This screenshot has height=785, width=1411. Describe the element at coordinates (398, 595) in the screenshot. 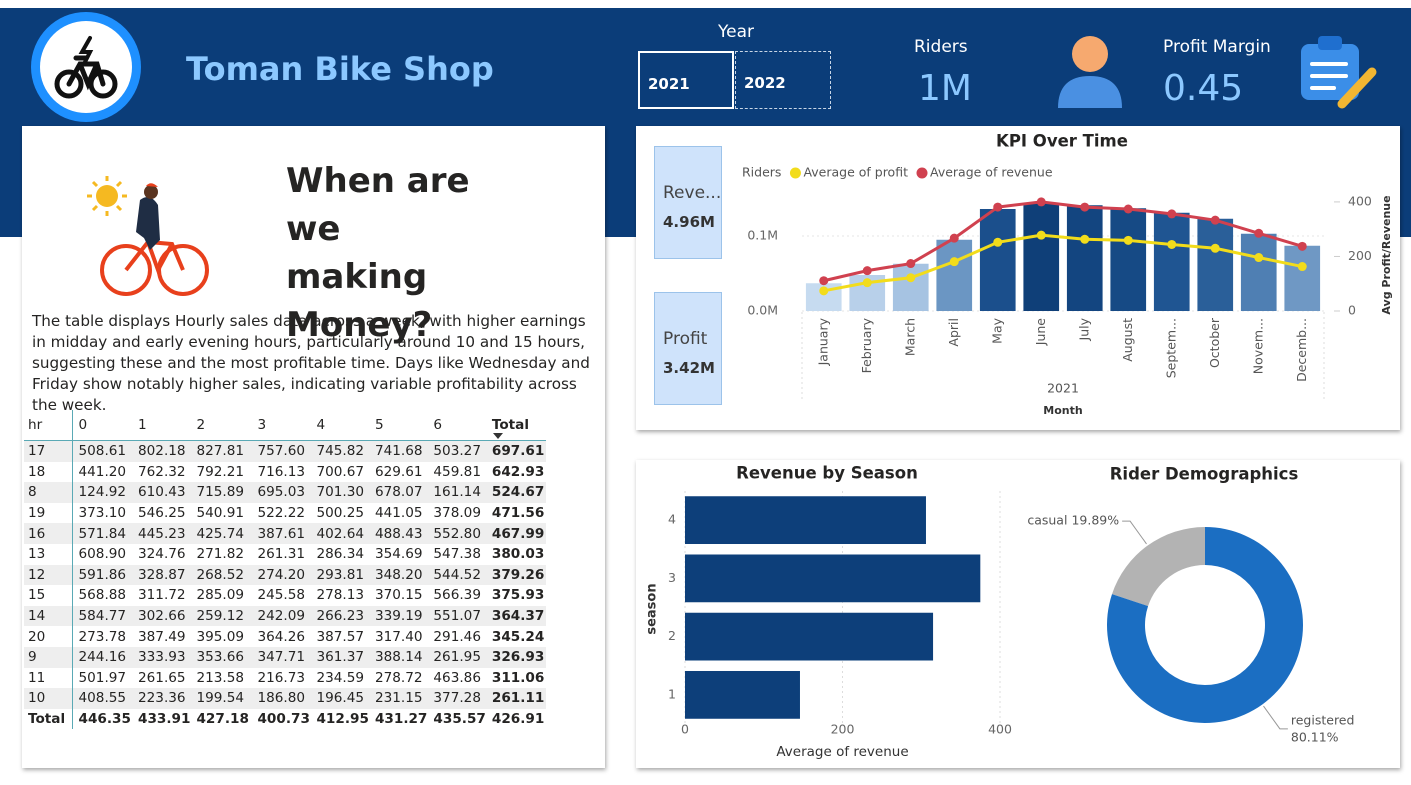

I see `table-cell: 370.15` at that location.